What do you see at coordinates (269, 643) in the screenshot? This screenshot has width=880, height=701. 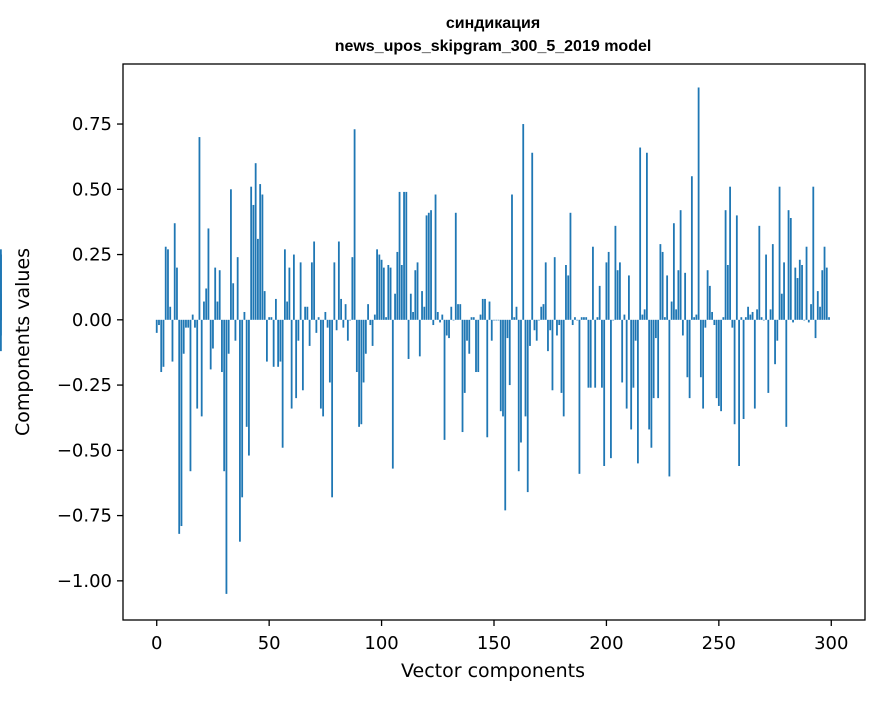 I see `x-tick-label: 50` at bounding box center [269, 643].